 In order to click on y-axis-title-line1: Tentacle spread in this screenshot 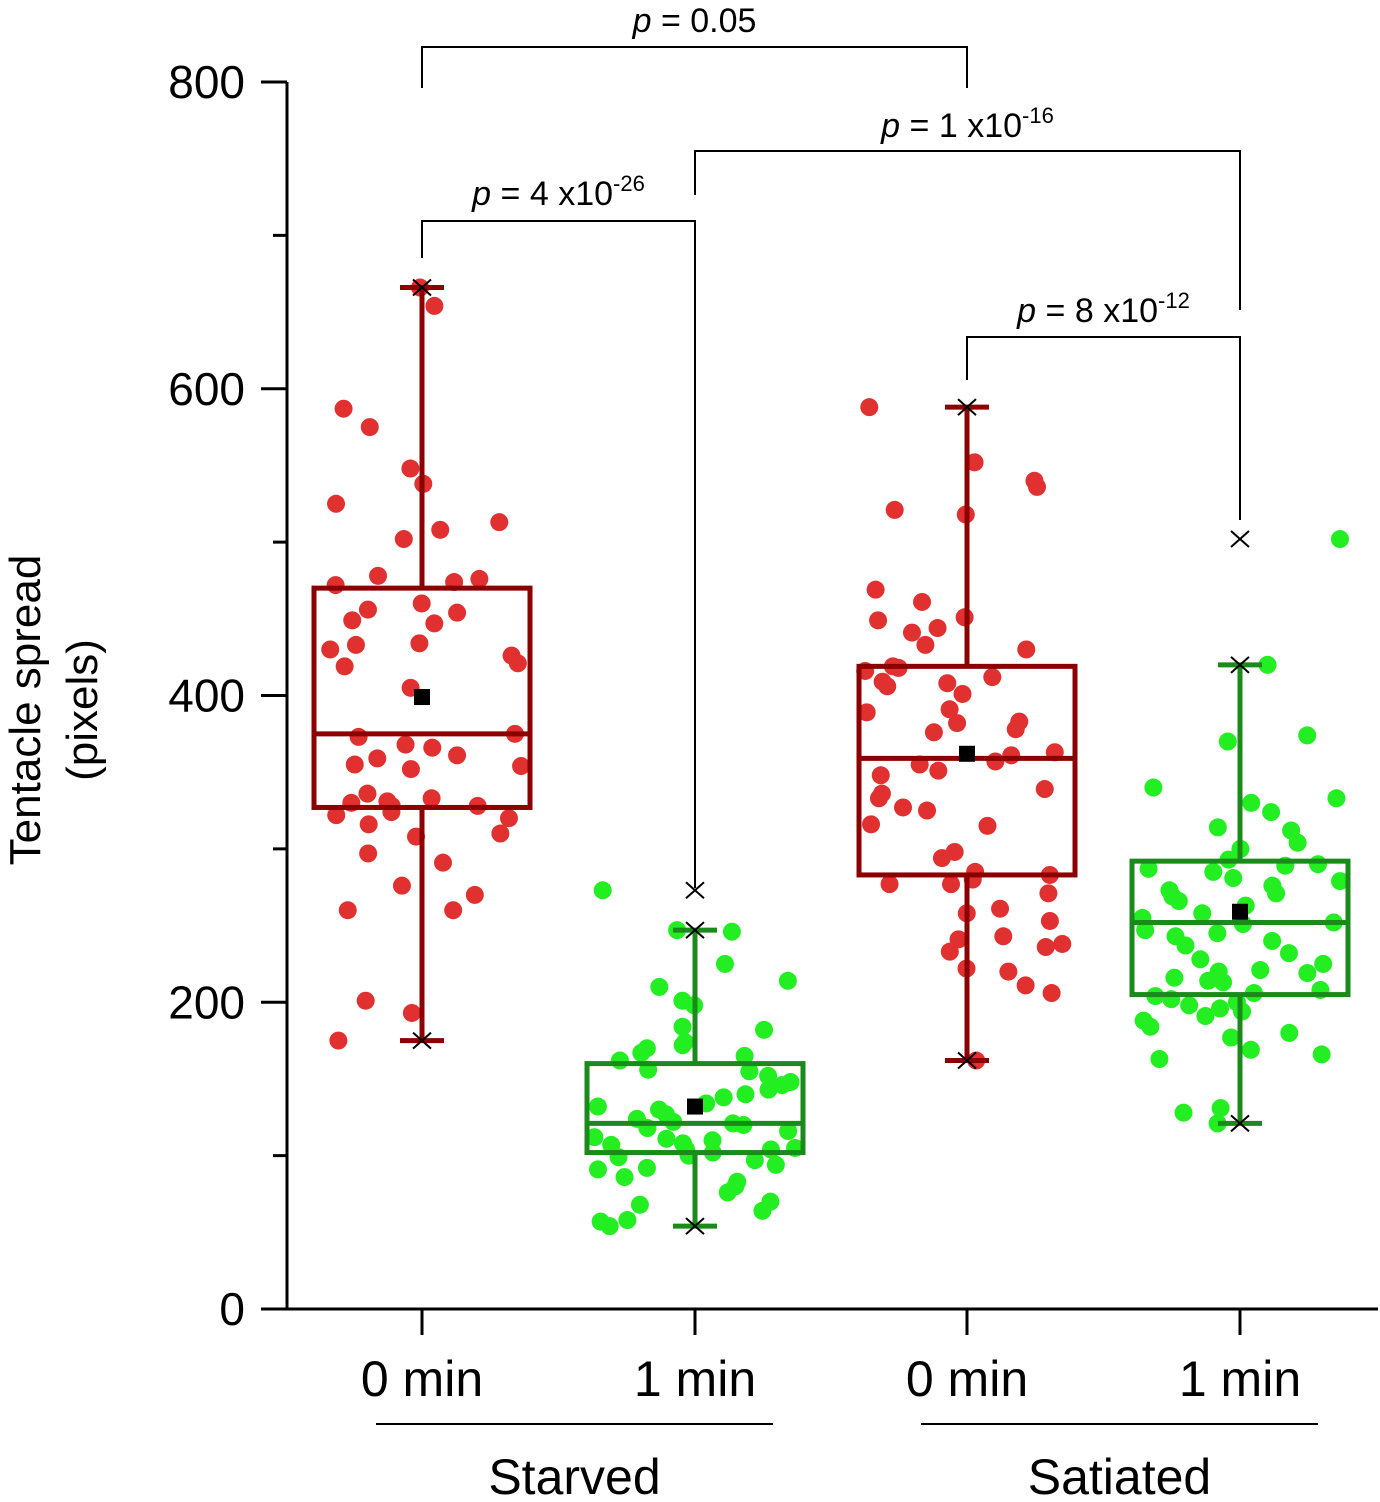, I will do `click(25, 710)`.